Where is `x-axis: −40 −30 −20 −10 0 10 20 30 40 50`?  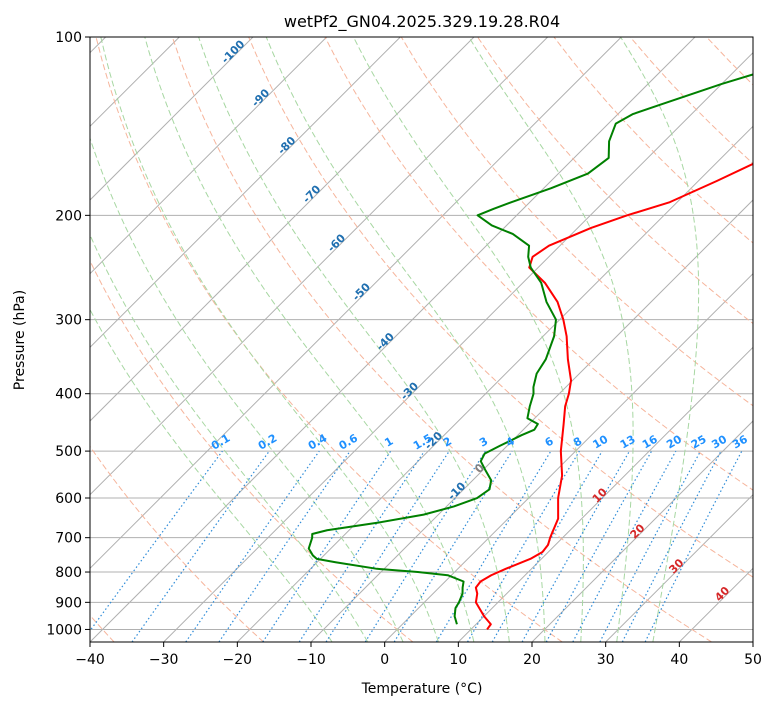 x-axis: −40 −30 −20 −10 0 10 20 30 40 50 is located at coordinates (418, 655).